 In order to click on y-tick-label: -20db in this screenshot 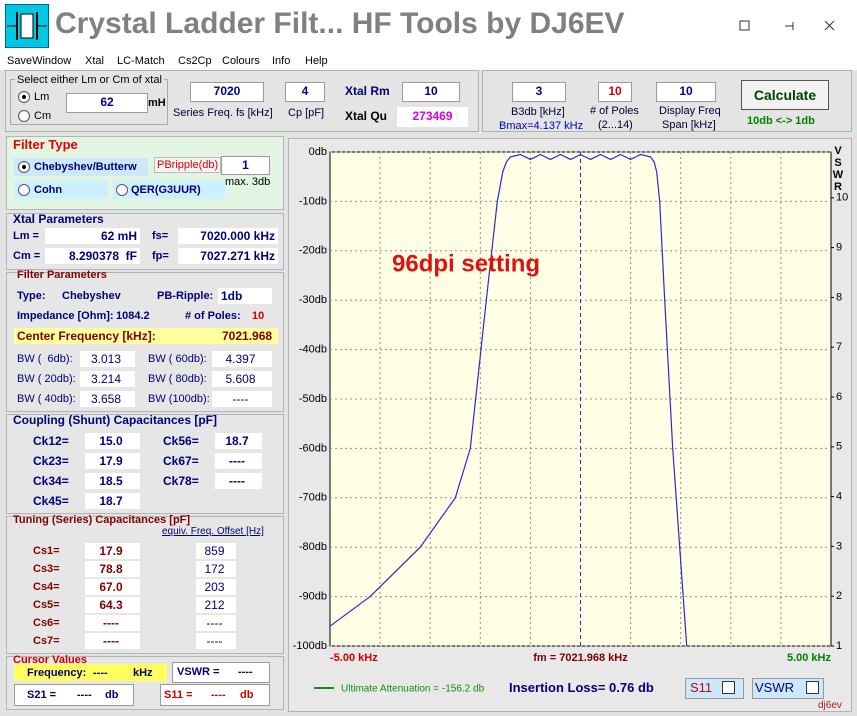, I will do `click(313, 251)`.